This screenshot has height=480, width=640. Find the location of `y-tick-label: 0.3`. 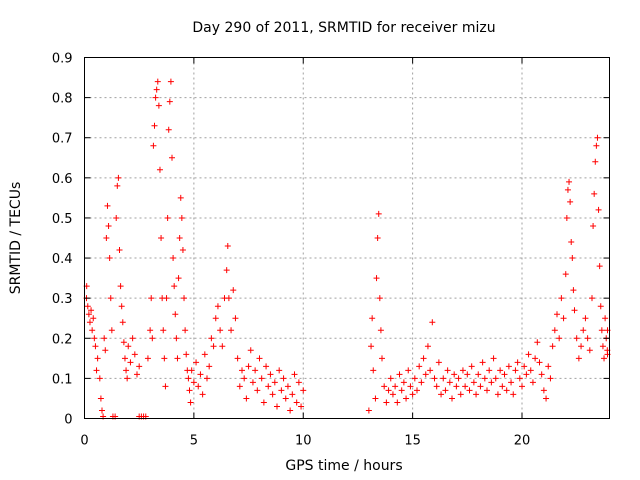

y-tick-label: 0.3 is located at coordinates (62, 299).